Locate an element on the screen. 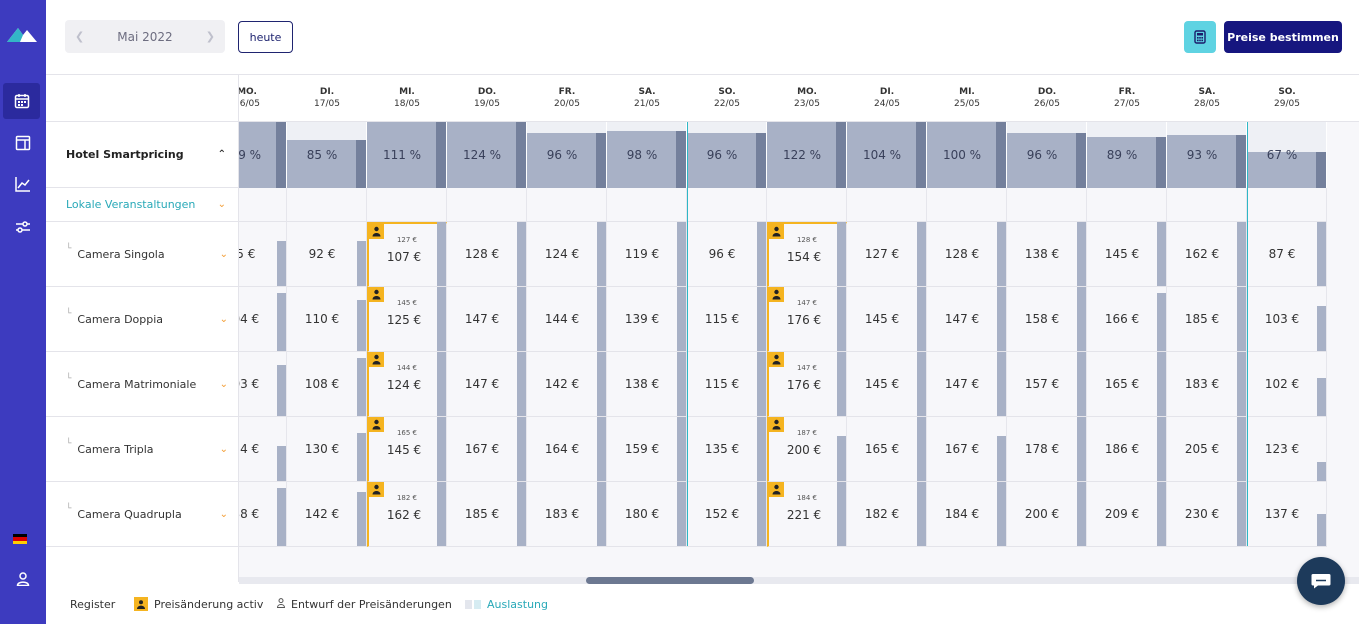 The width and height of the screenshot is (1359, 624). price-cell: 103 € is located at coordinates (1287, 319).